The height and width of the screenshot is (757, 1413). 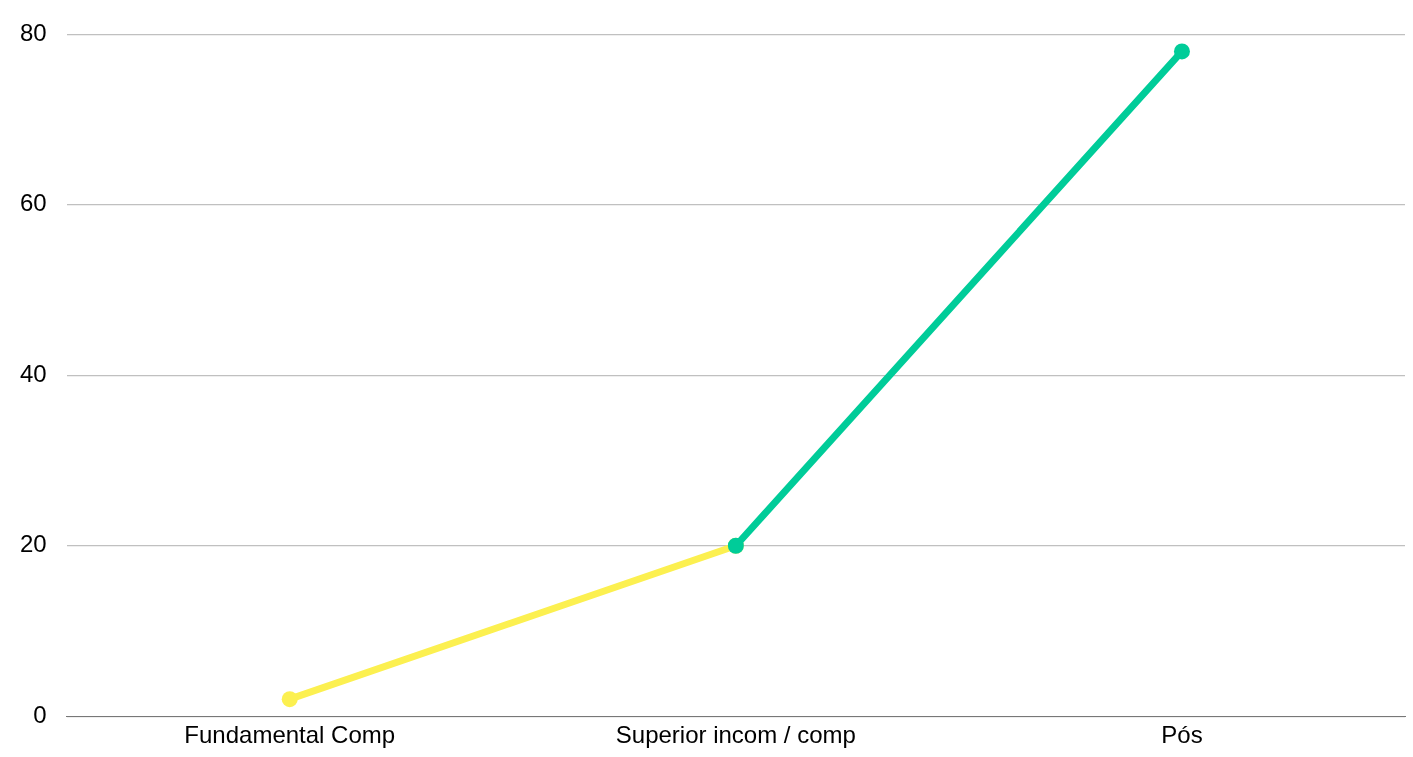 I want to click on x-tick-label: Pós, so click(x=1182, y=735).